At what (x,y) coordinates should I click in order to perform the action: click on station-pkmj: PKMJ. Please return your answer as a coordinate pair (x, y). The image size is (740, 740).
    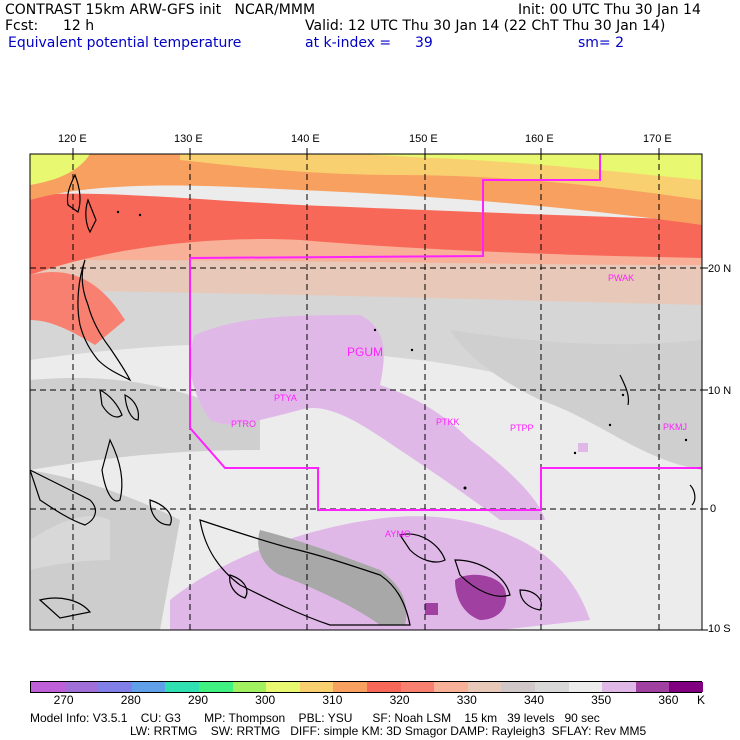
    Looking at the image, I should click on (675, 427).